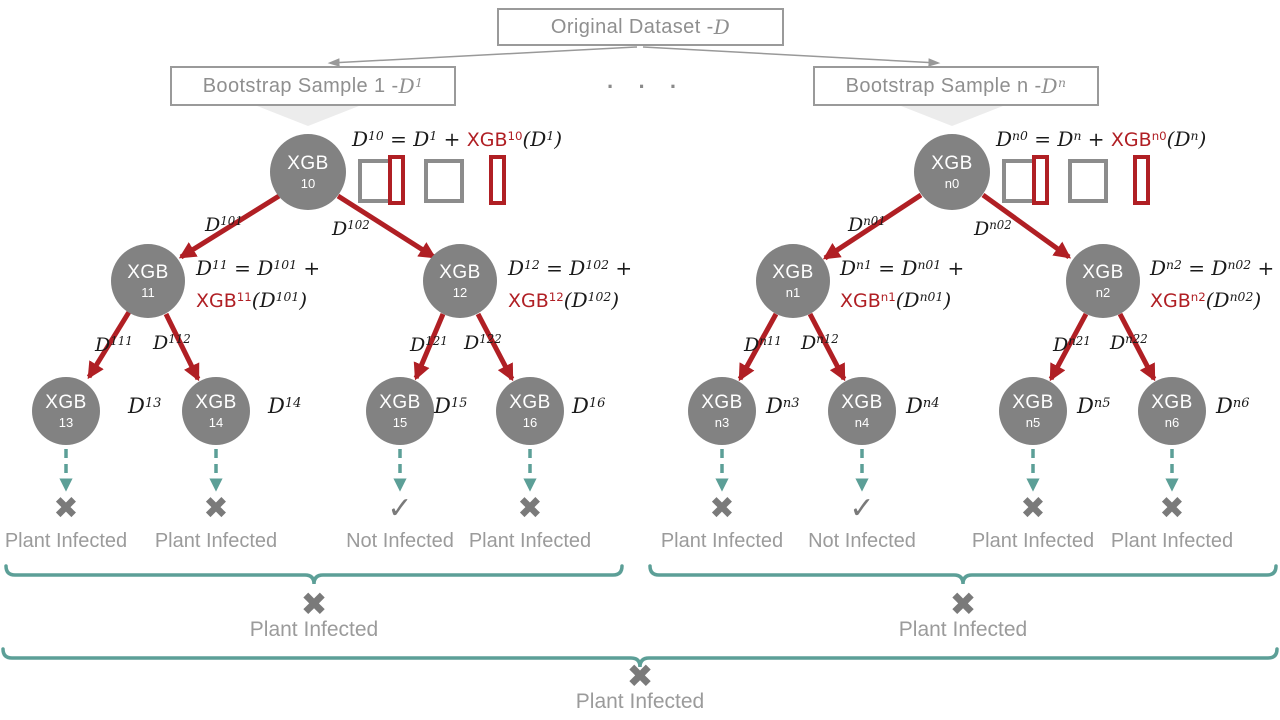 The height and width of the screenshot is (720, 1280). I want to click on bootstrap-n-label: Bootstrap Sample n -, so click(943, 85).